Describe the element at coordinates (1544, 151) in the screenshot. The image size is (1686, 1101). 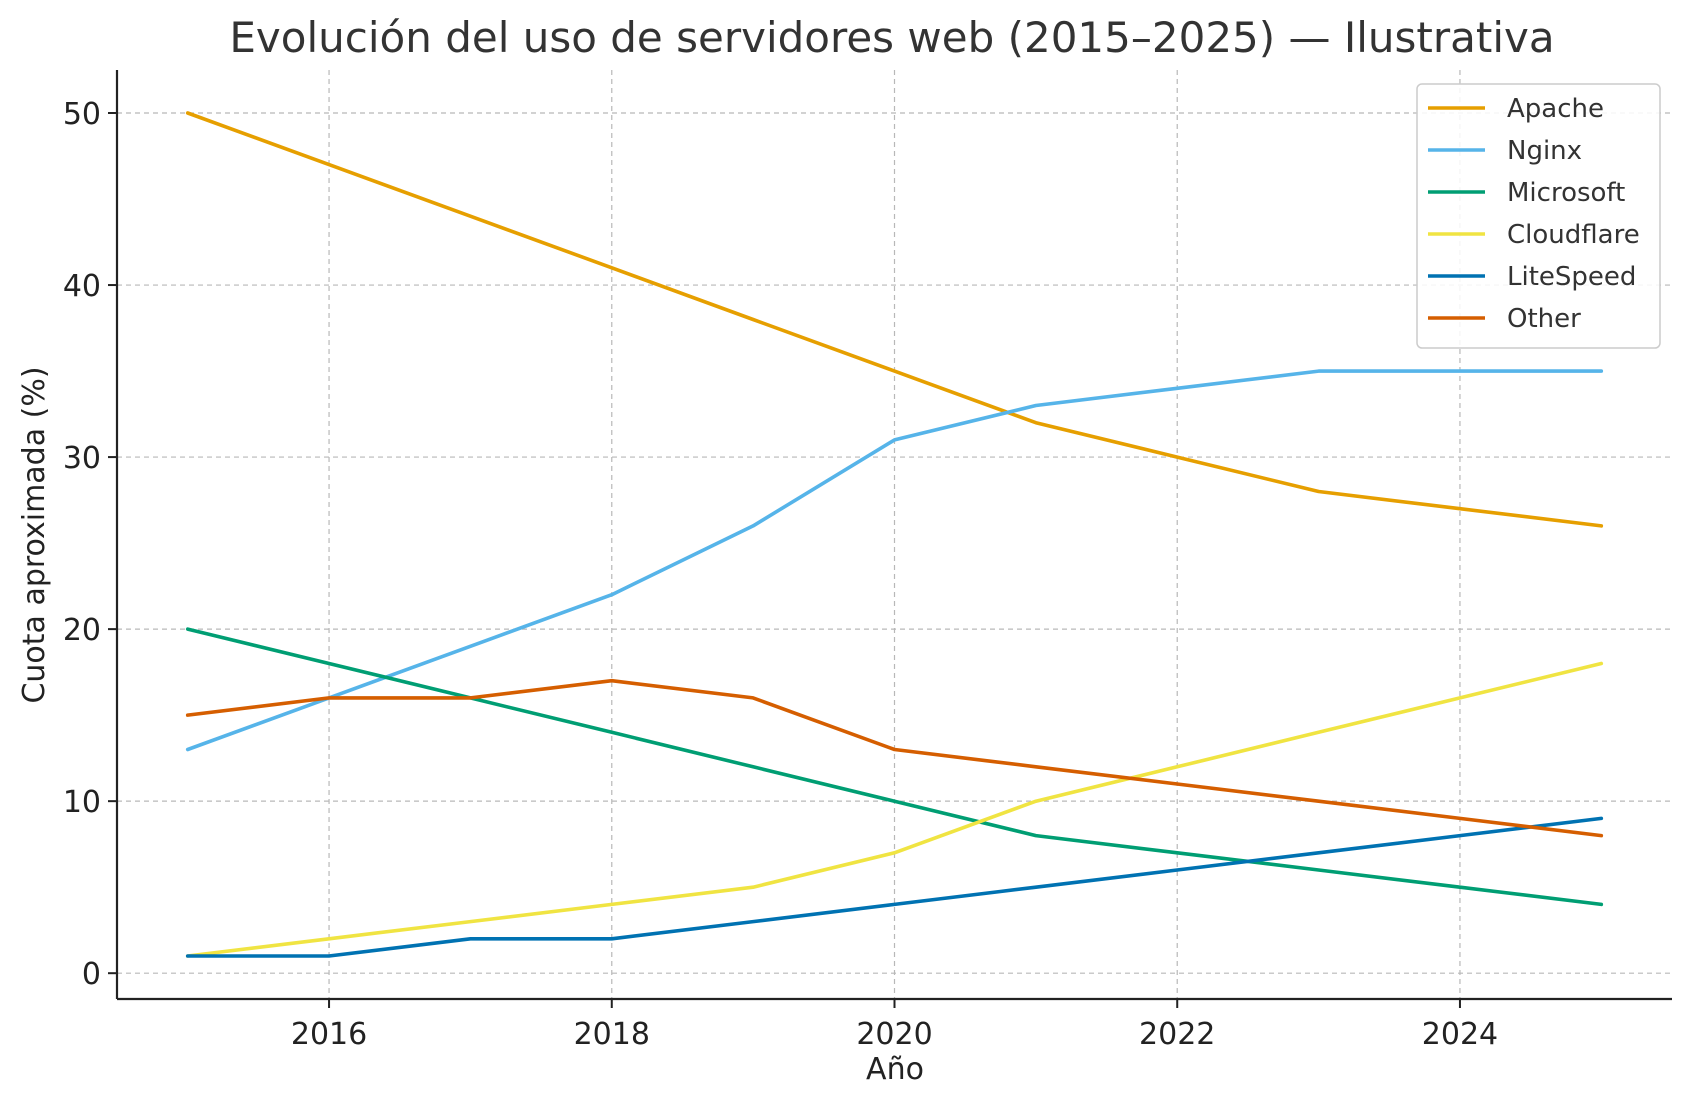
I see `legend-label-nginx: Nginx` at that location.